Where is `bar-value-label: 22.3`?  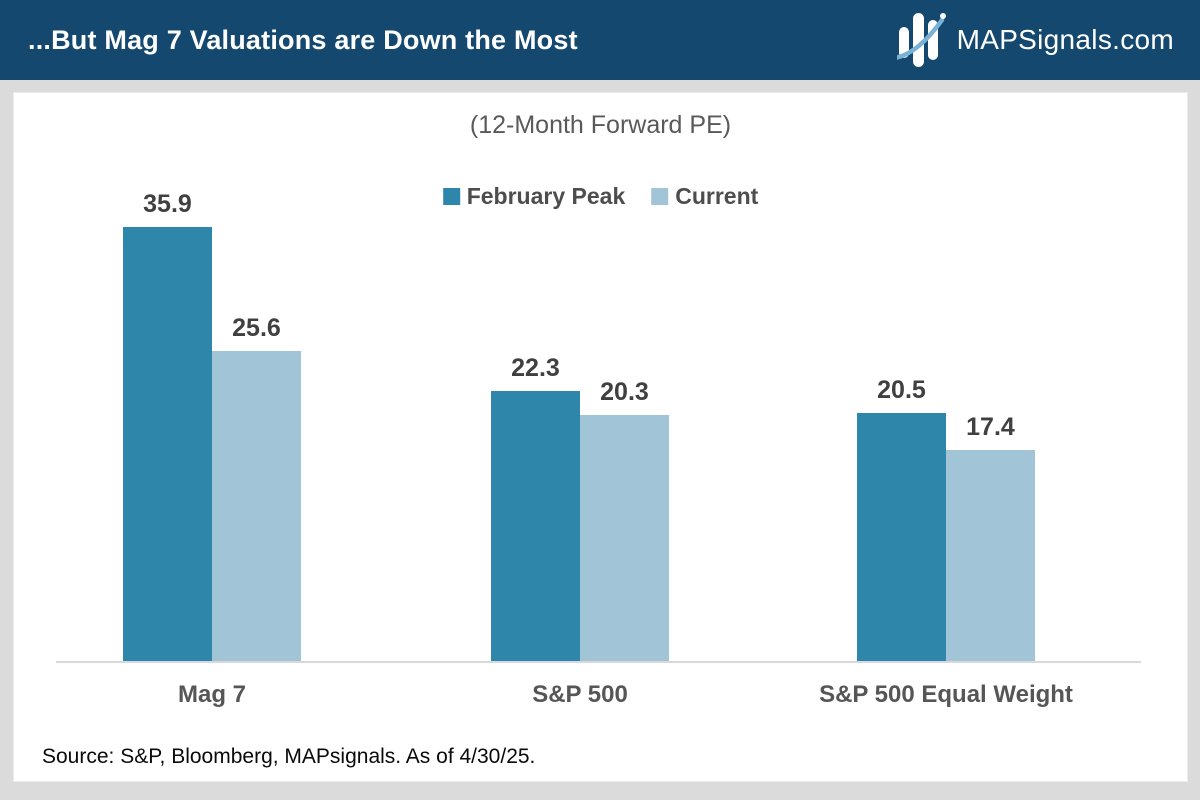
bar-value-label: 22.3 is located at coordinates (535, 368).